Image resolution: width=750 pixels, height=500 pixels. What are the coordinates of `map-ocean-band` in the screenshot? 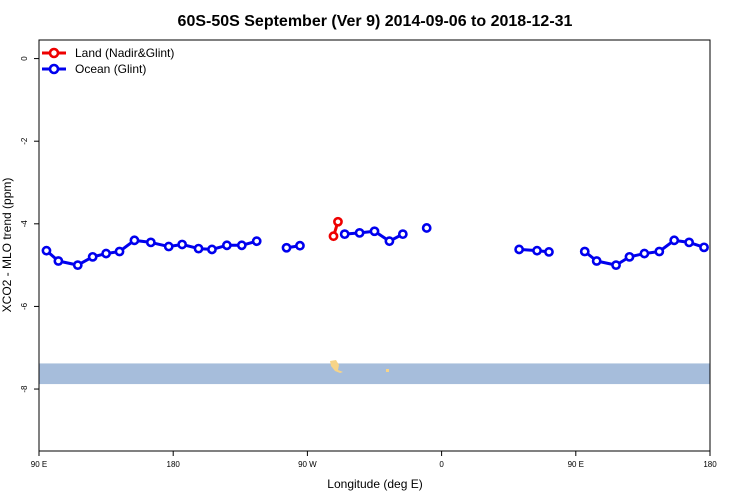 It's located at (374, 374).